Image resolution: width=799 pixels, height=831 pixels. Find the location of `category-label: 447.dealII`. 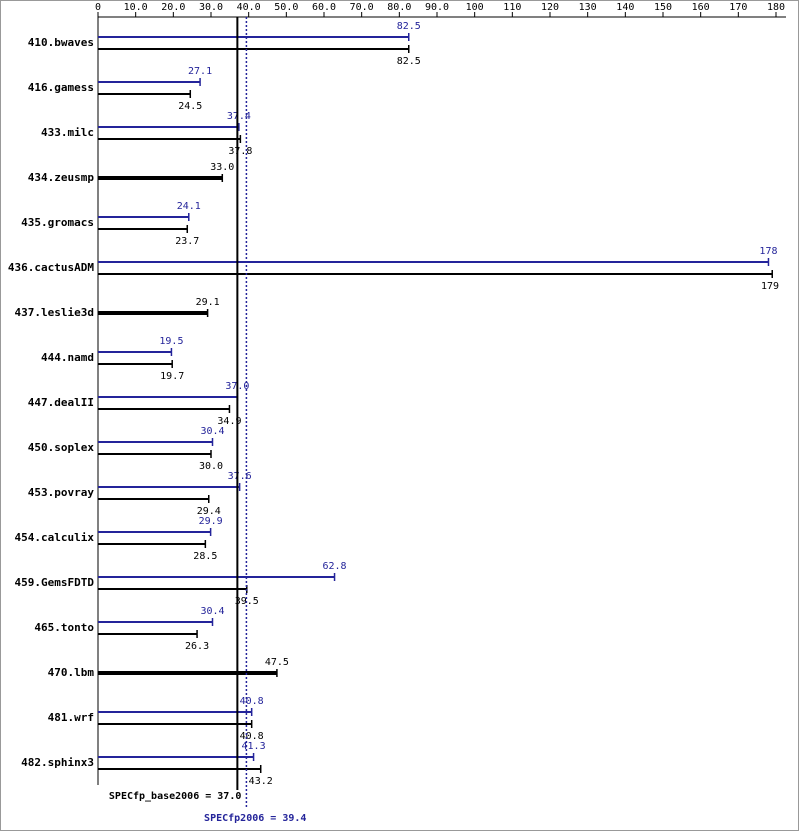

category-label: 447.dealII is located at coordinates (61, 402).